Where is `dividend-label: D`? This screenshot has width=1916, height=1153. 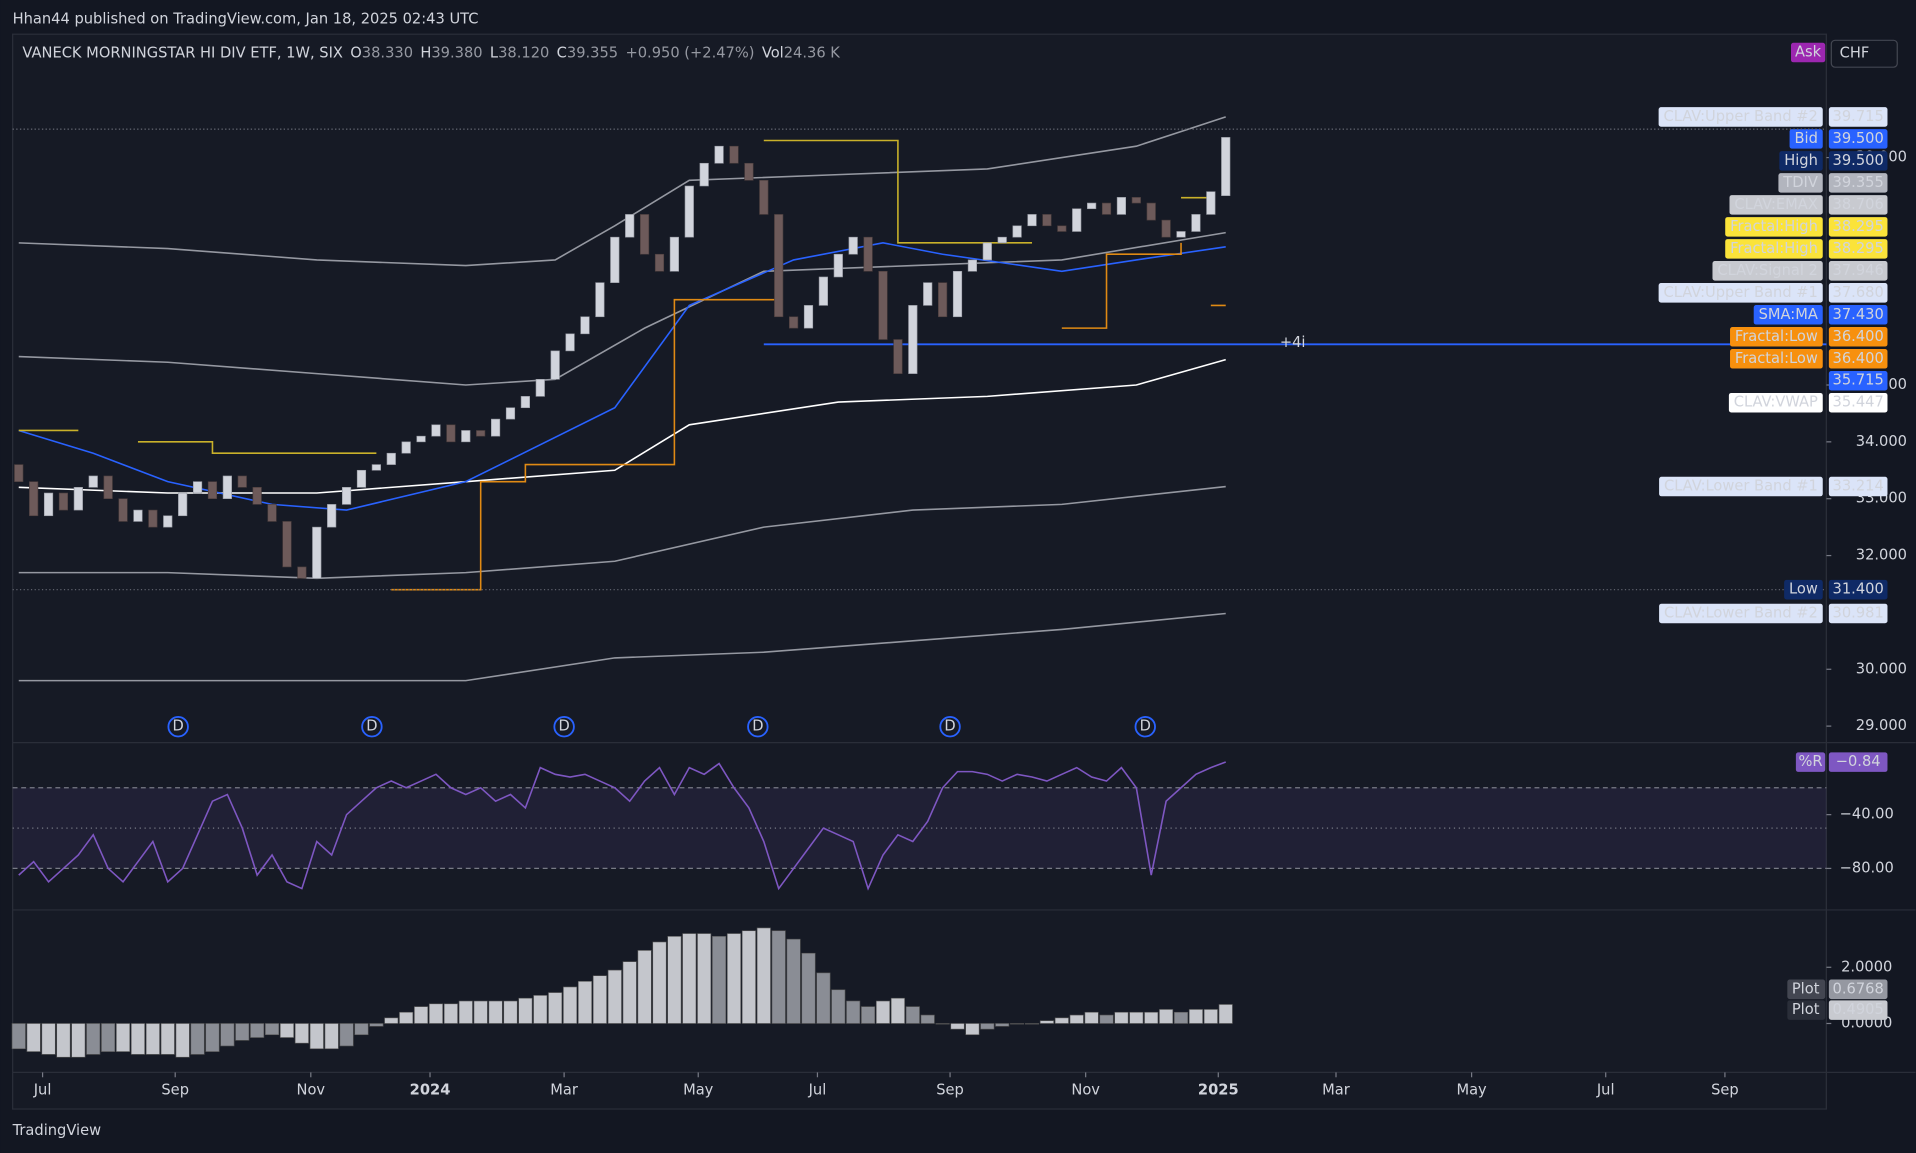
dividend-label: D is located at coordinates (178, 726).